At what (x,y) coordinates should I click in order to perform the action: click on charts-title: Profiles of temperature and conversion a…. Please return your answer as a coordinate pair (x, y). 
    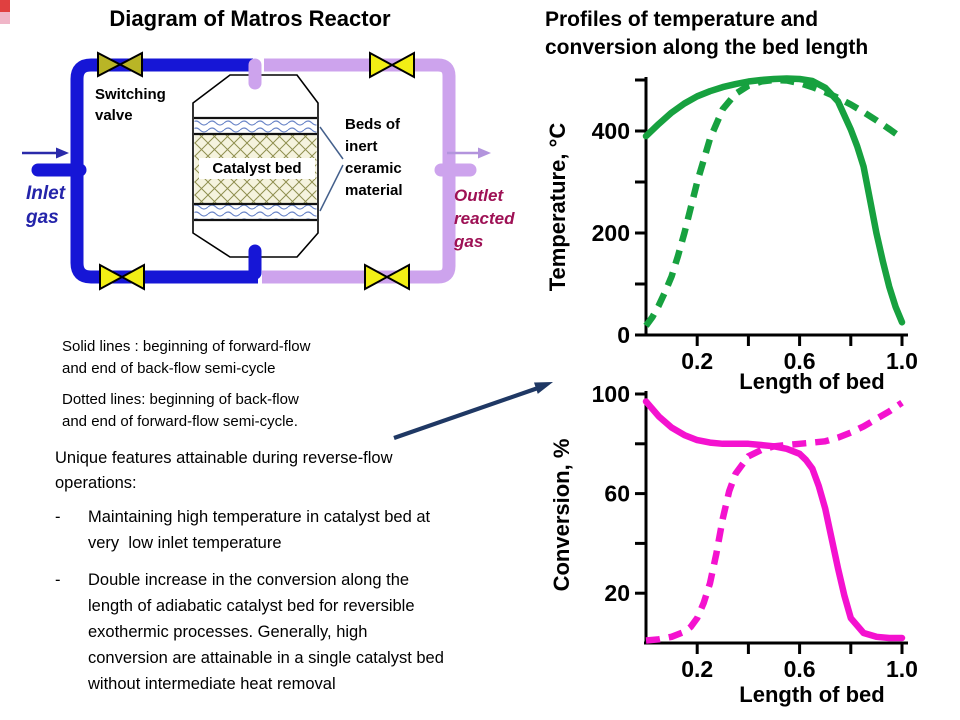
    Looking at the image, I should click on (707, 33).